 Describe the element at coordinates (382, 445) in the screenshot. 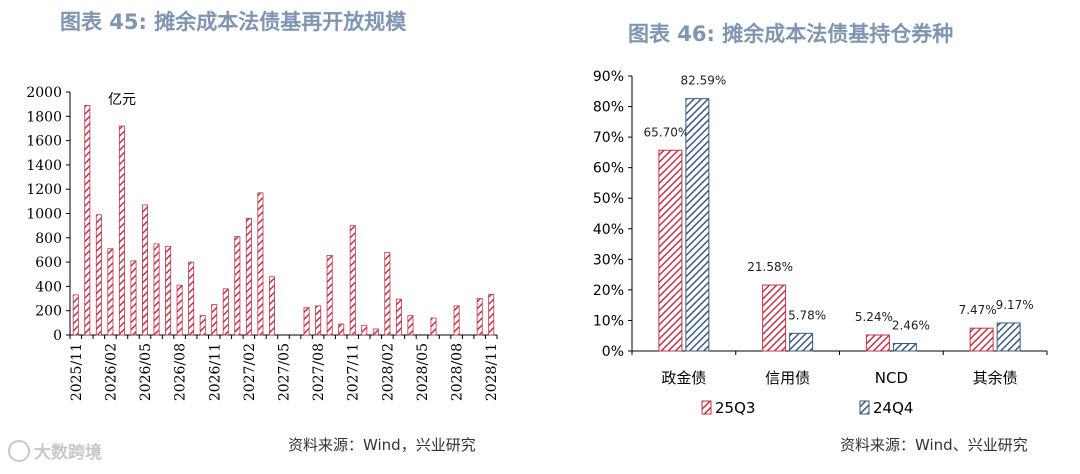

I see `chart-45-source: 资料来源：Wind，兴业研究` at that location.